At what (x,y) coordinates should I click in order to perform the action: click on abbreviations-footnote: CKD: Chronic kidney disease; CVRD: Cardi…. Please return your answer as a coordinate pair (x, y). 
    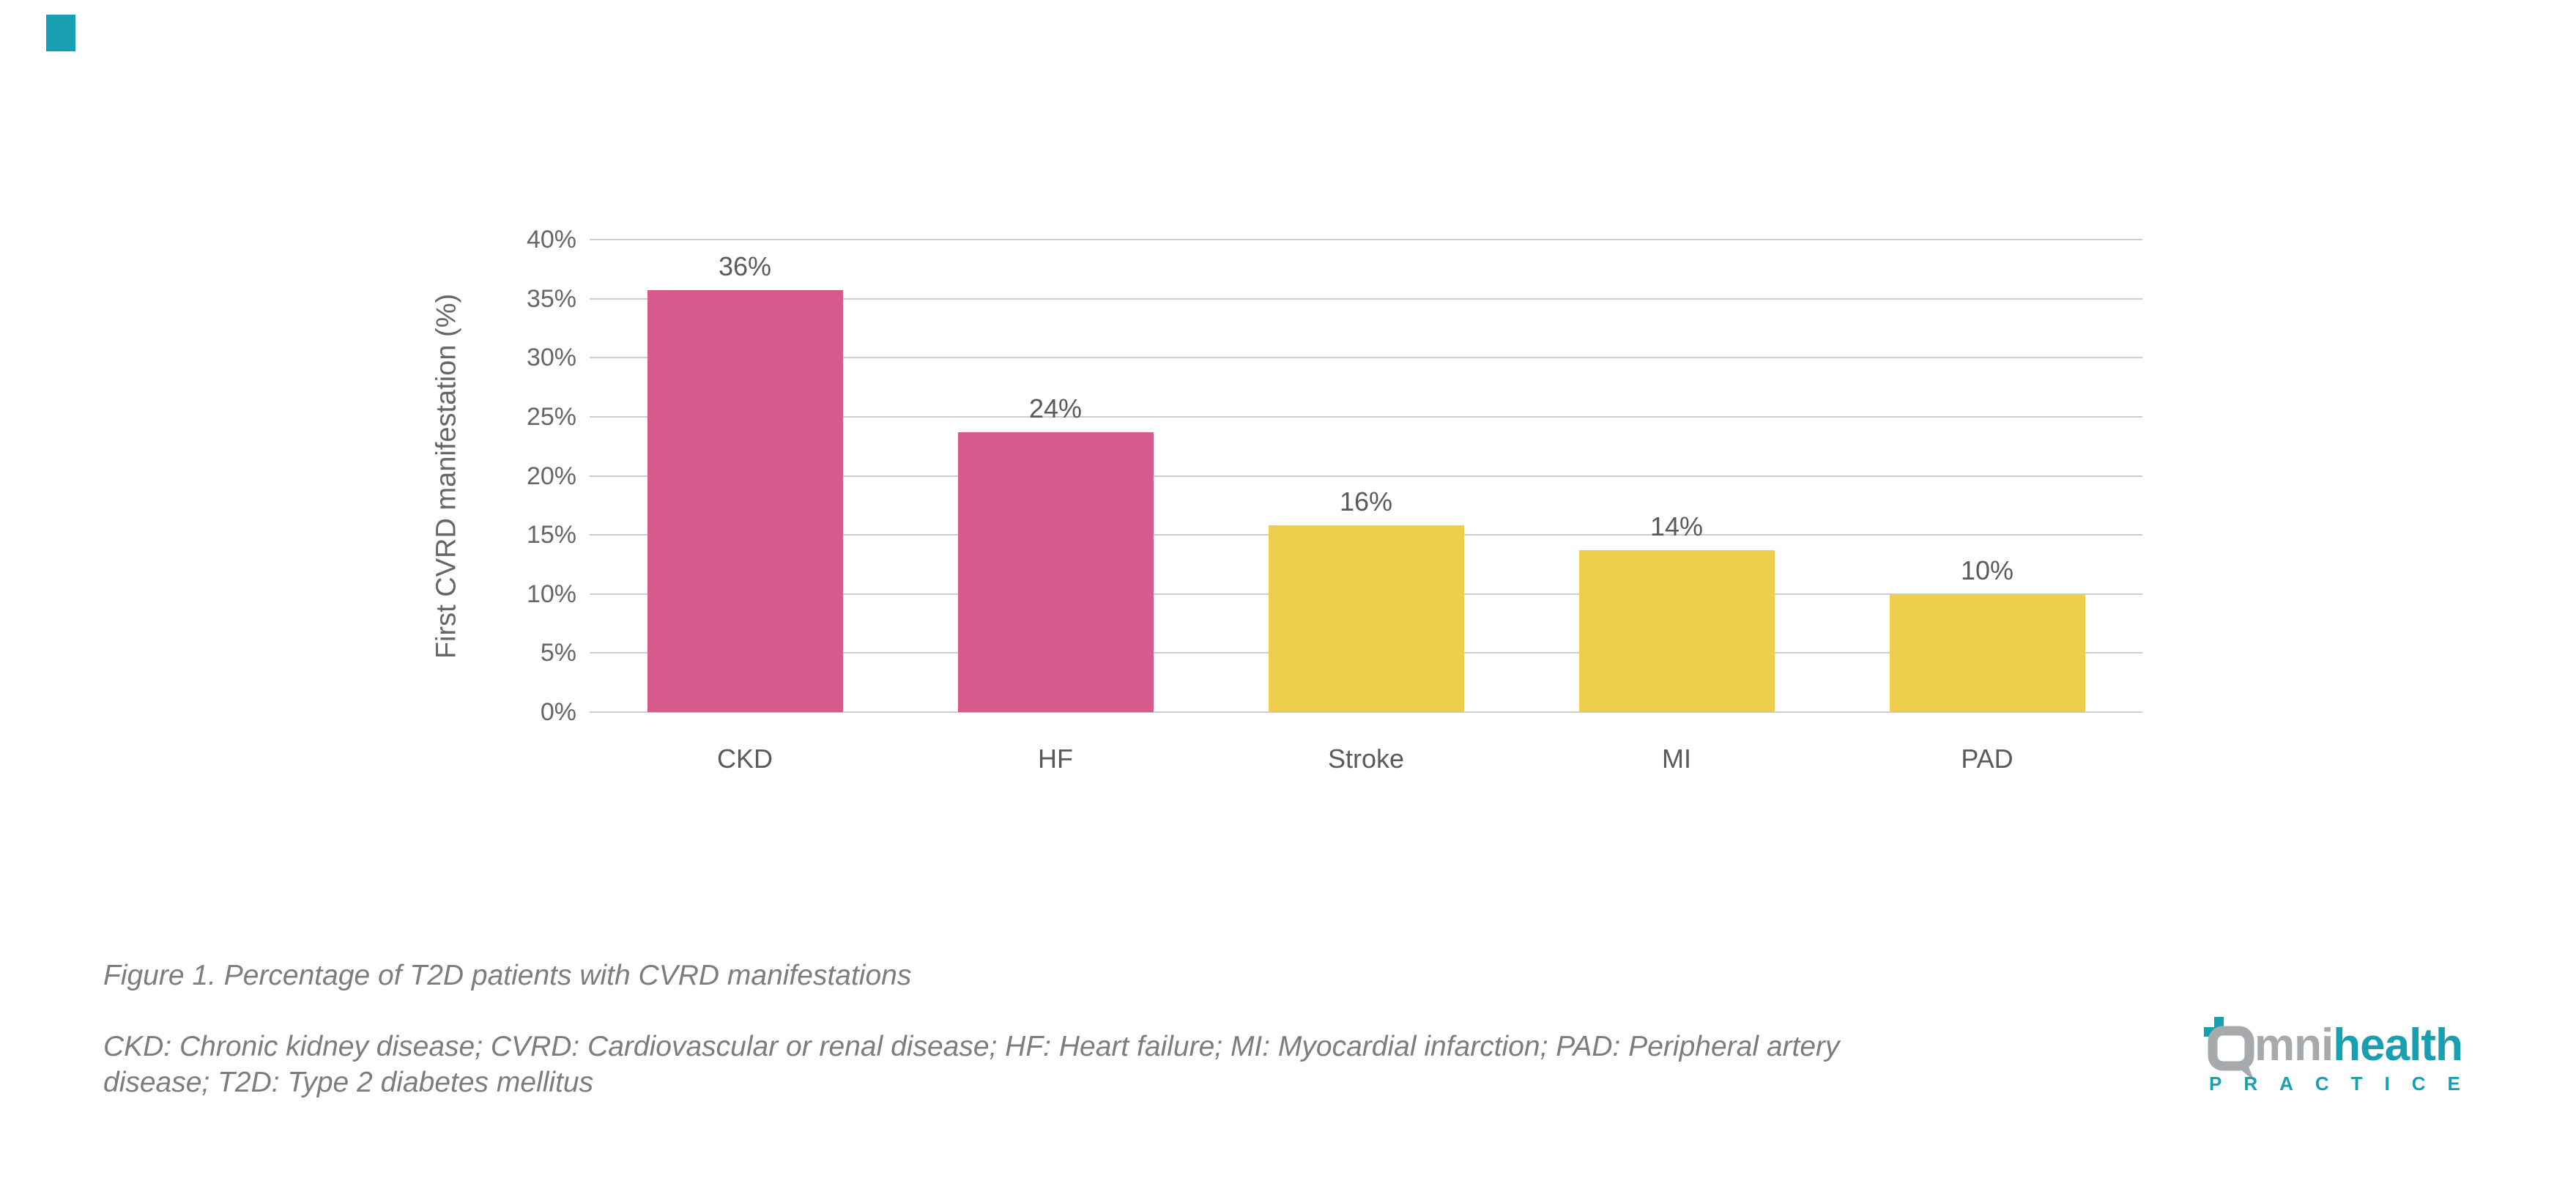
    Looking at the image, I should click on (971, 1064).